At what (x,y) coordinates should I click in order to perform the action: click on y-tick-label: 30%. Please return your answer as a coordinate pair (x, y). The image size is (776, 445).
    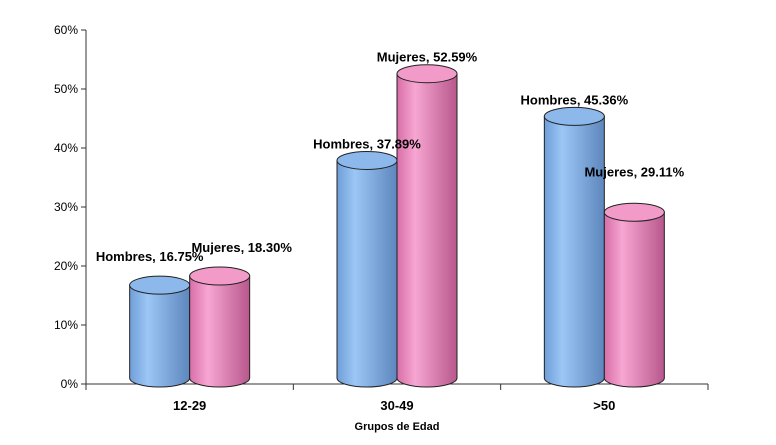
    Looking at the image, I should click on (66, 207).